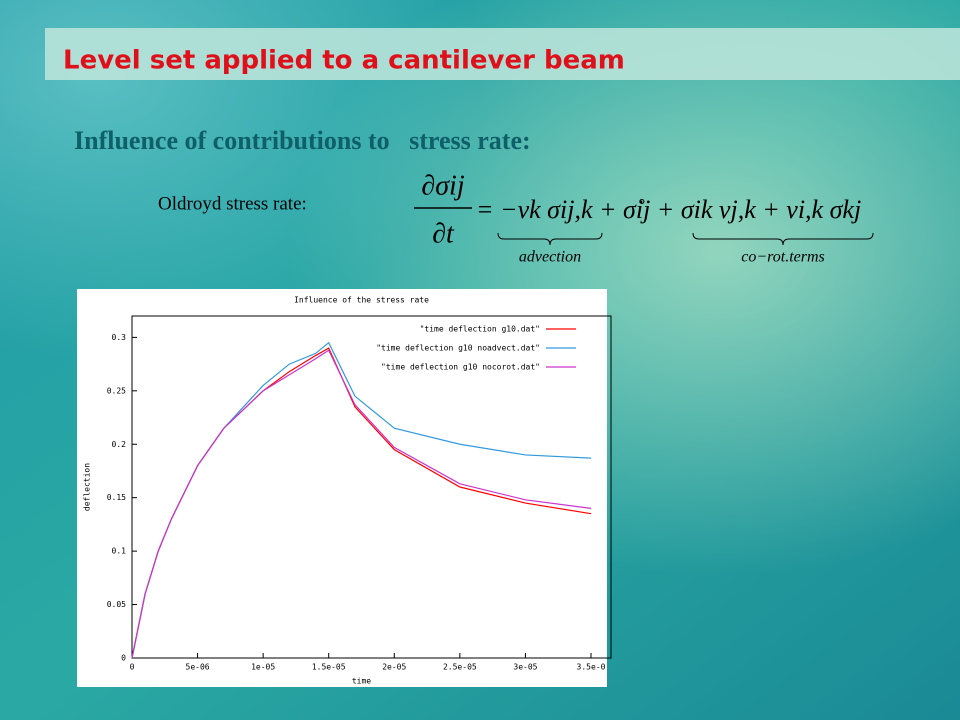 The width and height of the screenshot is (960, 725). Describe the element at coordinates (344, 61) in the screenshot. I see `slide-title: Level set applied to a cantilever beam` at that location.